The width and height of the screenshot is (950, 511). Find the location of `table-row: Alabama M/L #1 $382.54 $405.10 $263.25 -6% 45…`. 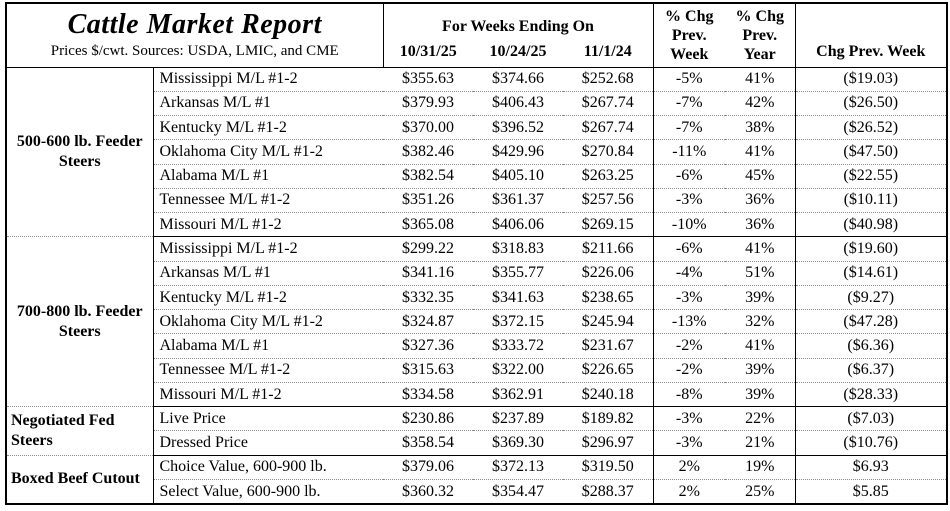

table-row: Alabama M/L #1 $382.54 $405.10 $263.25 -6% 45… is located at coordinates (476, 176).